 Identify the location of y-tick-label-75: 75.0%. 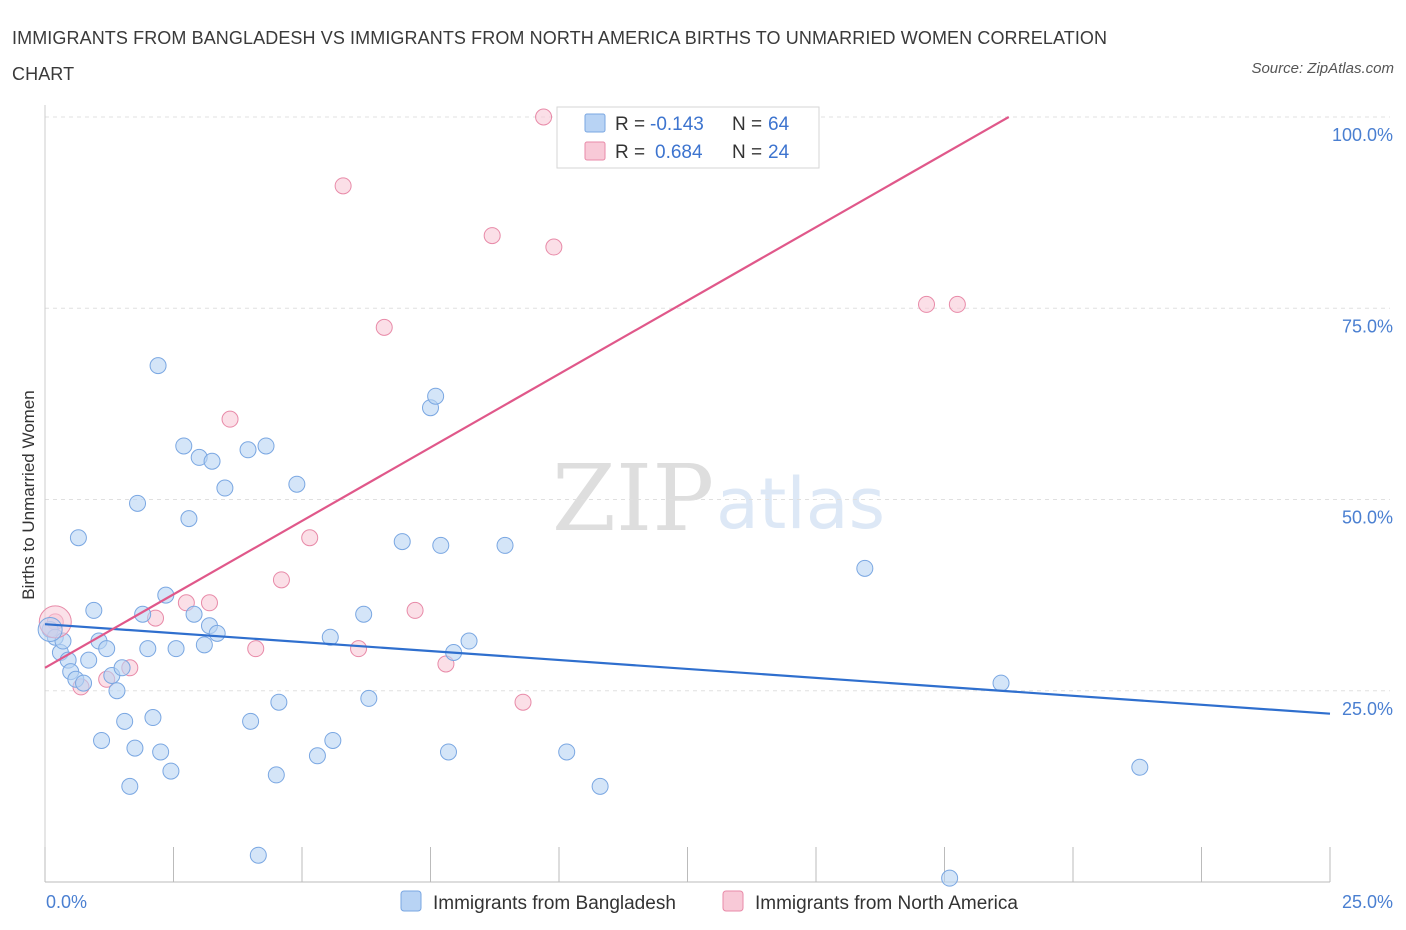
(1367, 326).